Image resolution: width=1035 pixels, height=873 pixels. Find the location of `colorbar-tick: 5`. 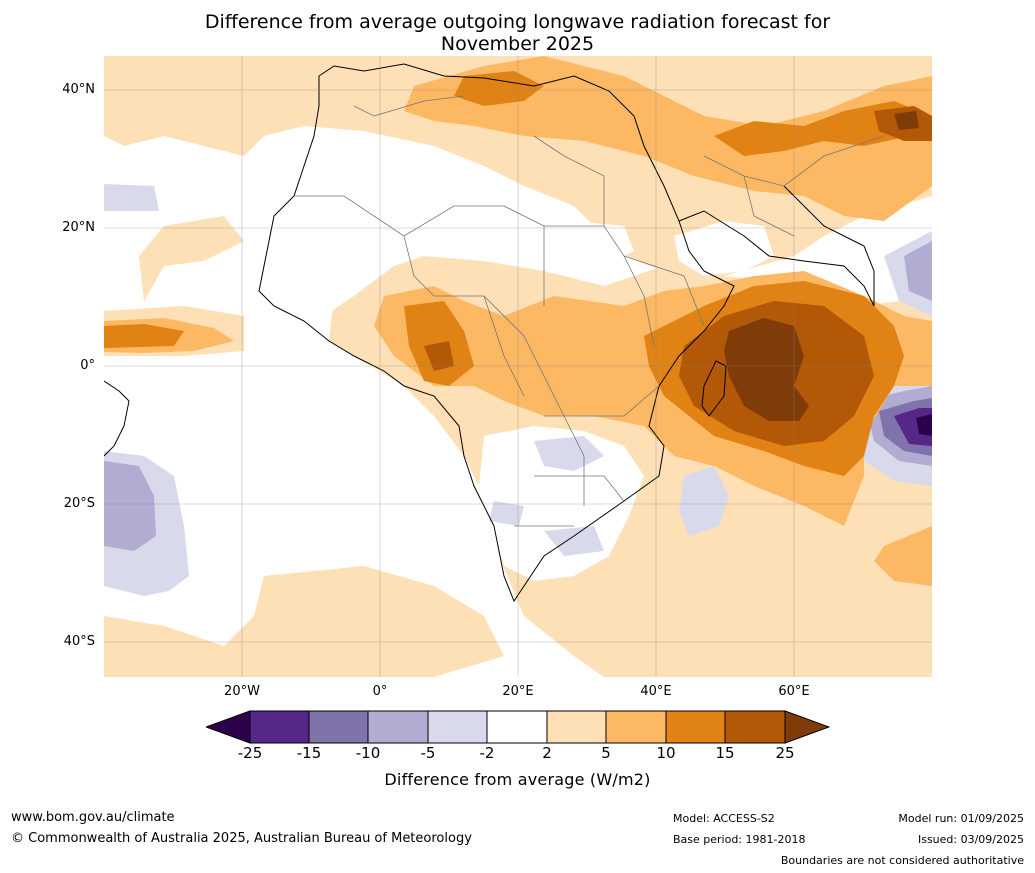

colorbar-tick: 5 is located at coordinates (606, 753).